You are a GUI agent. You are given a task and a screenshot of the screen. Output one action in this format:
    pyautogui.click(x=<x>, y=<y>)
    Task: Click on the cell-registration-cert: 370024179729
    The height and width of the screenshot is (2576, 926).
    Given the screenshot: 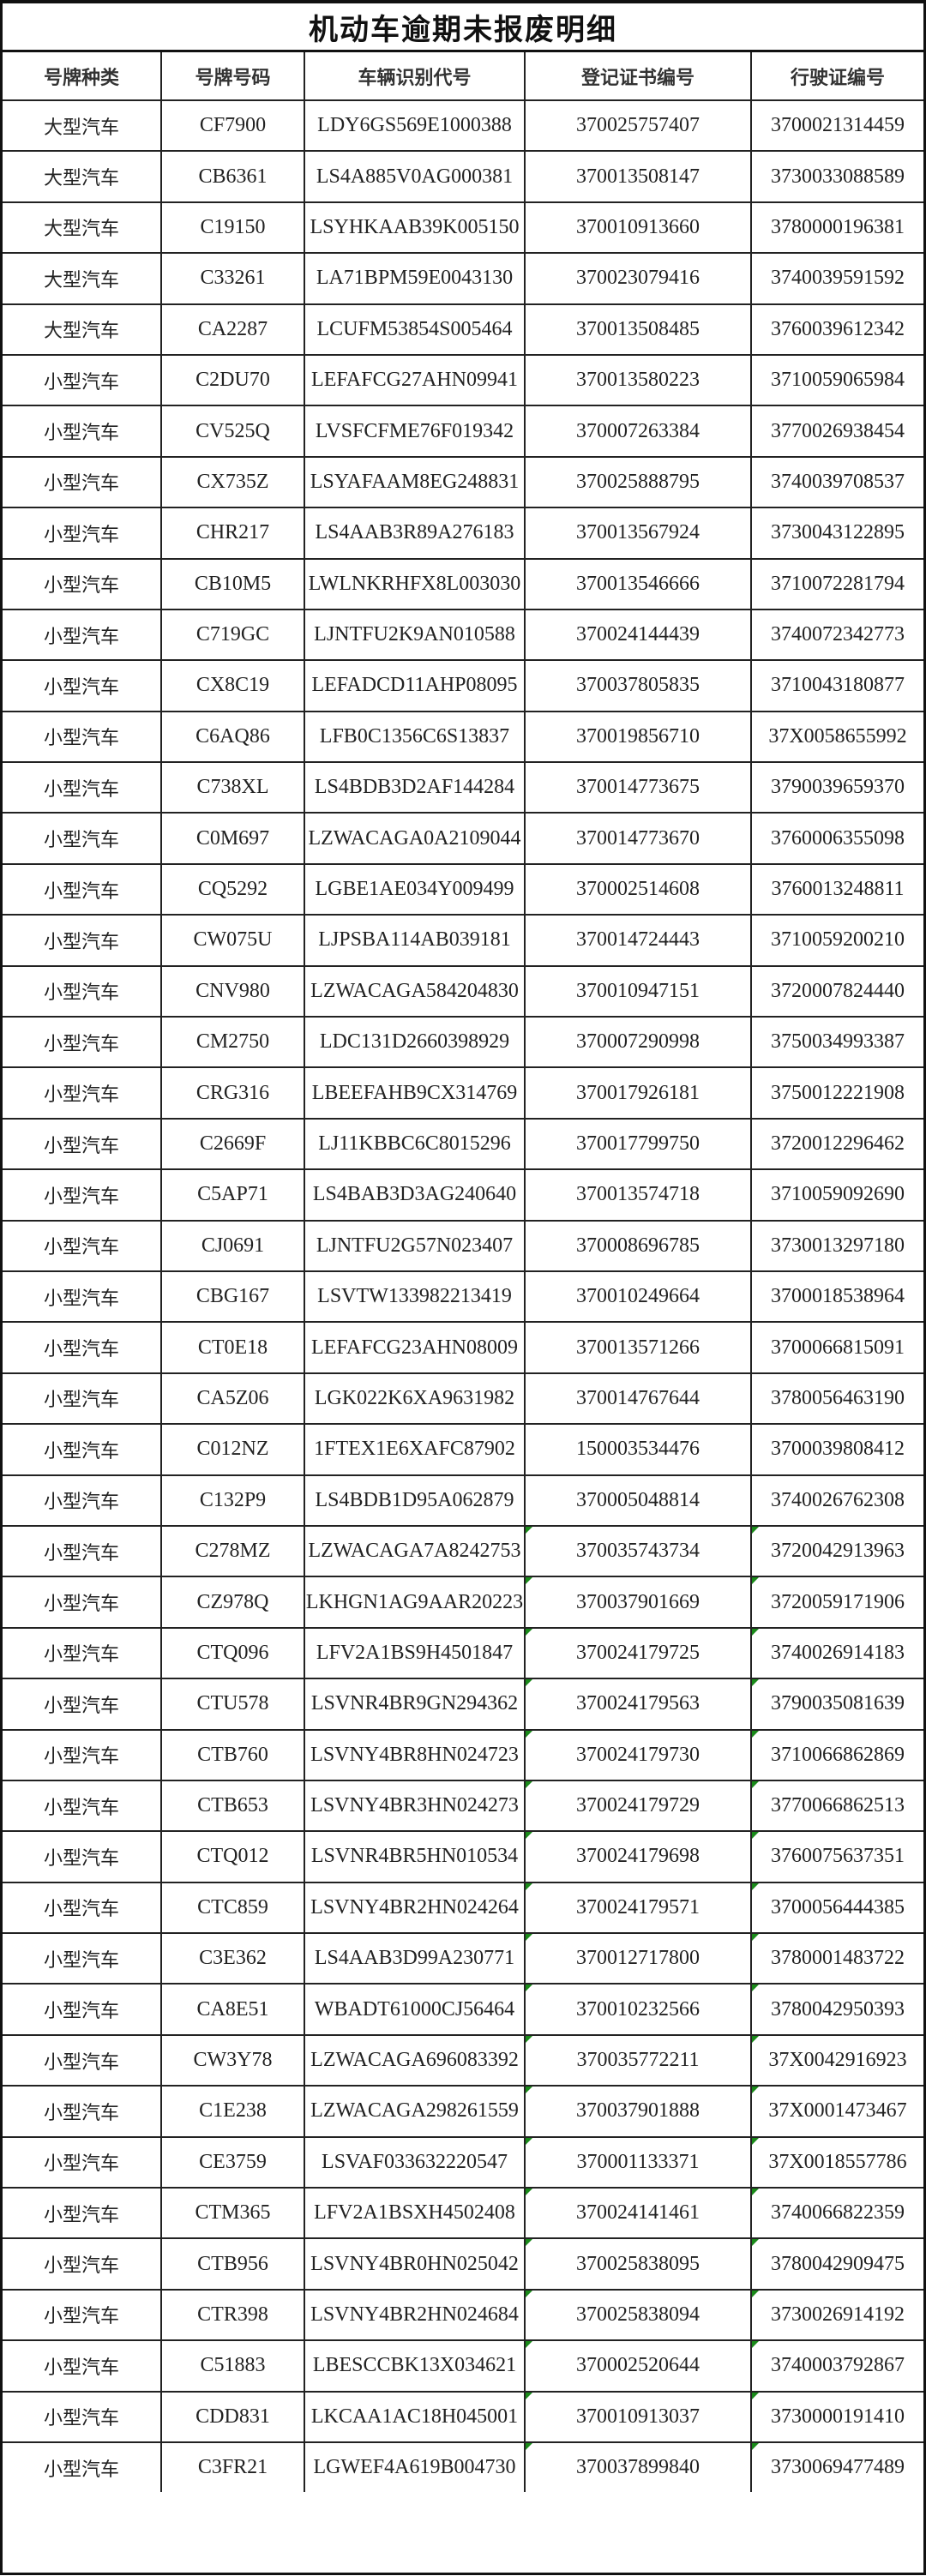 What is the action you would take?
    pyautogui.click(x=638, y=1806)
    